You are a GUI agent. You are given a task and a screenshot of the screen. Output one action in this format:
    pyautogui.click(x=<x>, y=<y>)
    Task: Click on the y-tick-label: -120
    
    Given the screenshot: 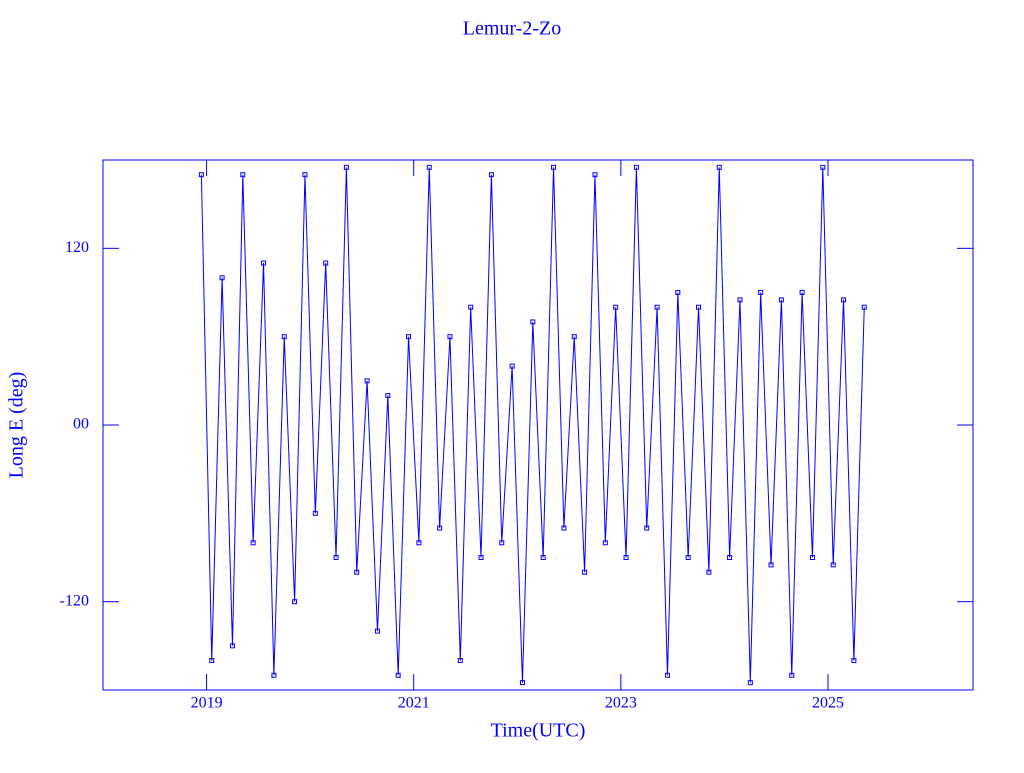 What is the action you would take?
    pyautogui.click(x=74, y=600)
    